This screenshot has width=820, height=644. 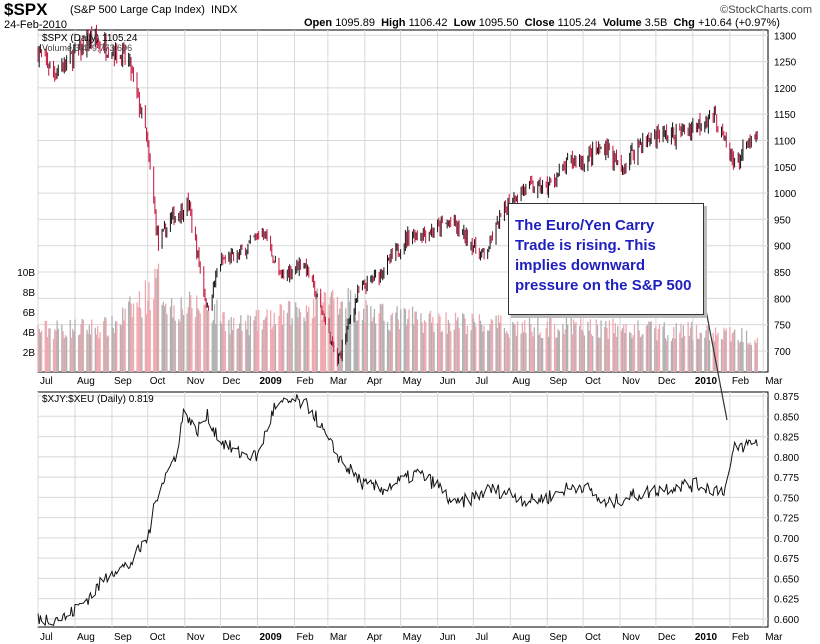 I want to click on month-tick-label: Dec, so click(x=232, y=637).